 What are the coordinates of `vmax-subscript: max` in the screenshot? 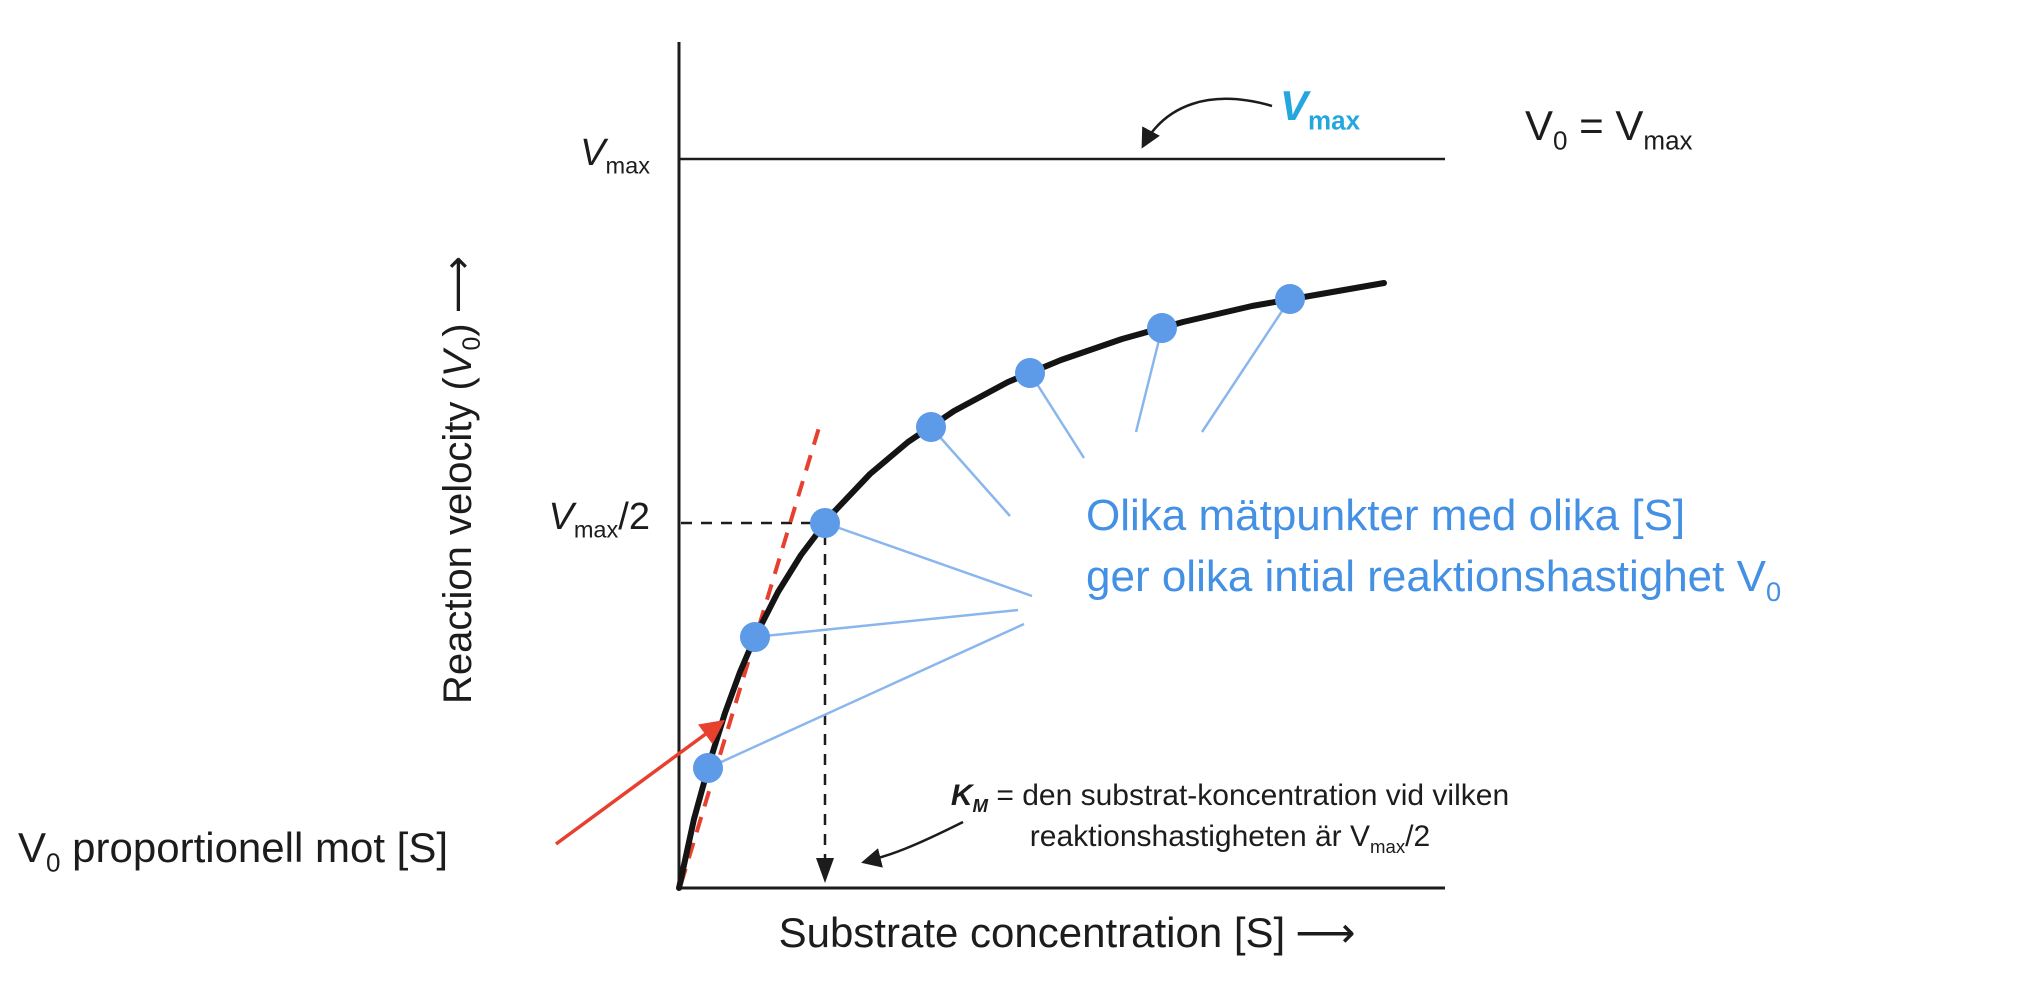 It's located at (627, 165).